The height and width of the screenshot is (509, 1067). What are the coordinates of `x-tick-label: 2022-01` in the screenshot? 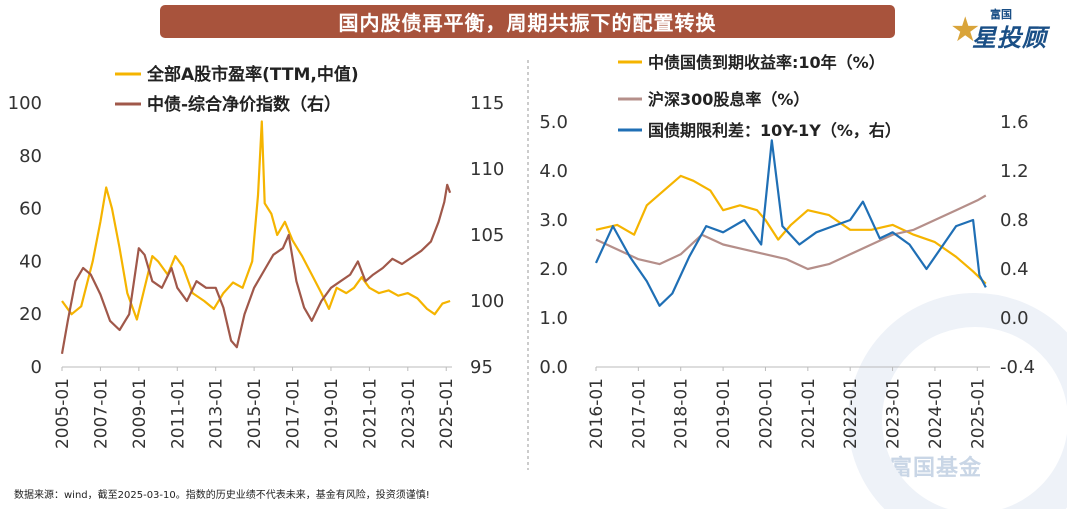 It's located at (851, 413).